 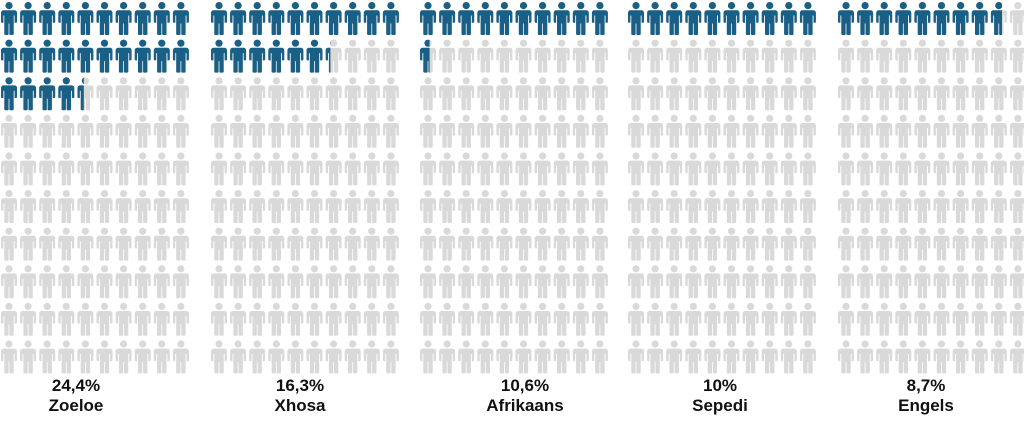 I want to click on caption-sepedi: 10% Sepedi, so click(x=720, y=396).